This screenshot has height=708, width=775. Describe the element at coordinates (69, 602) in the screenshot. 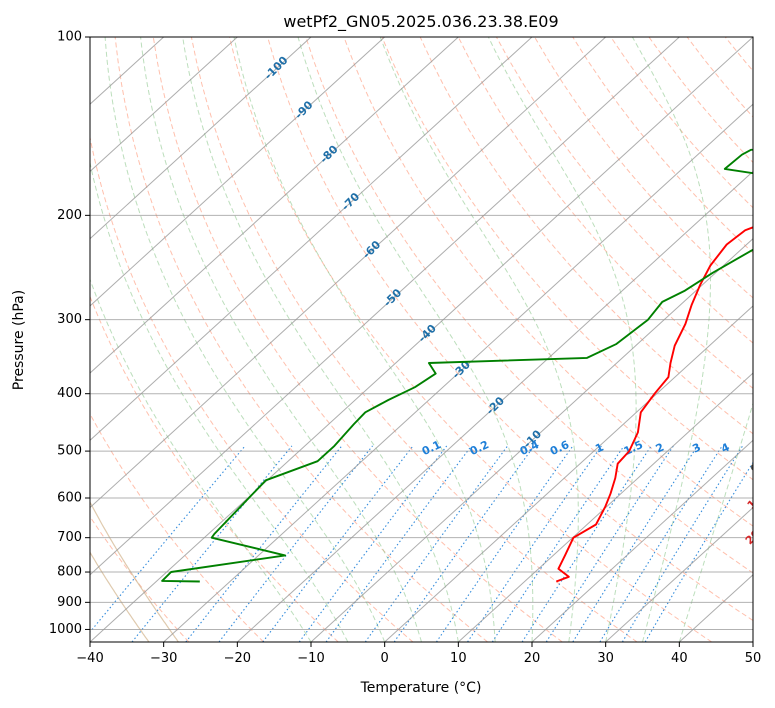

I see `y-tick-label: 900` at that location.